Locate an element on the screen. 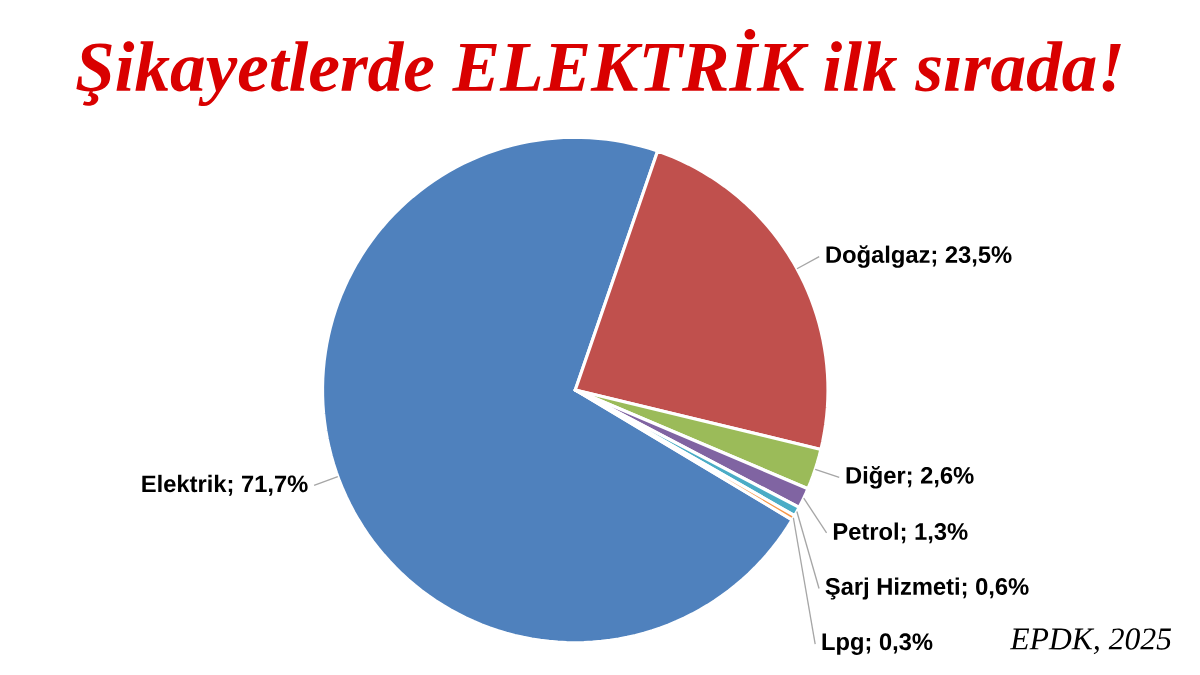  data-label: ; 0,6% is located at coordinates (995, 588).